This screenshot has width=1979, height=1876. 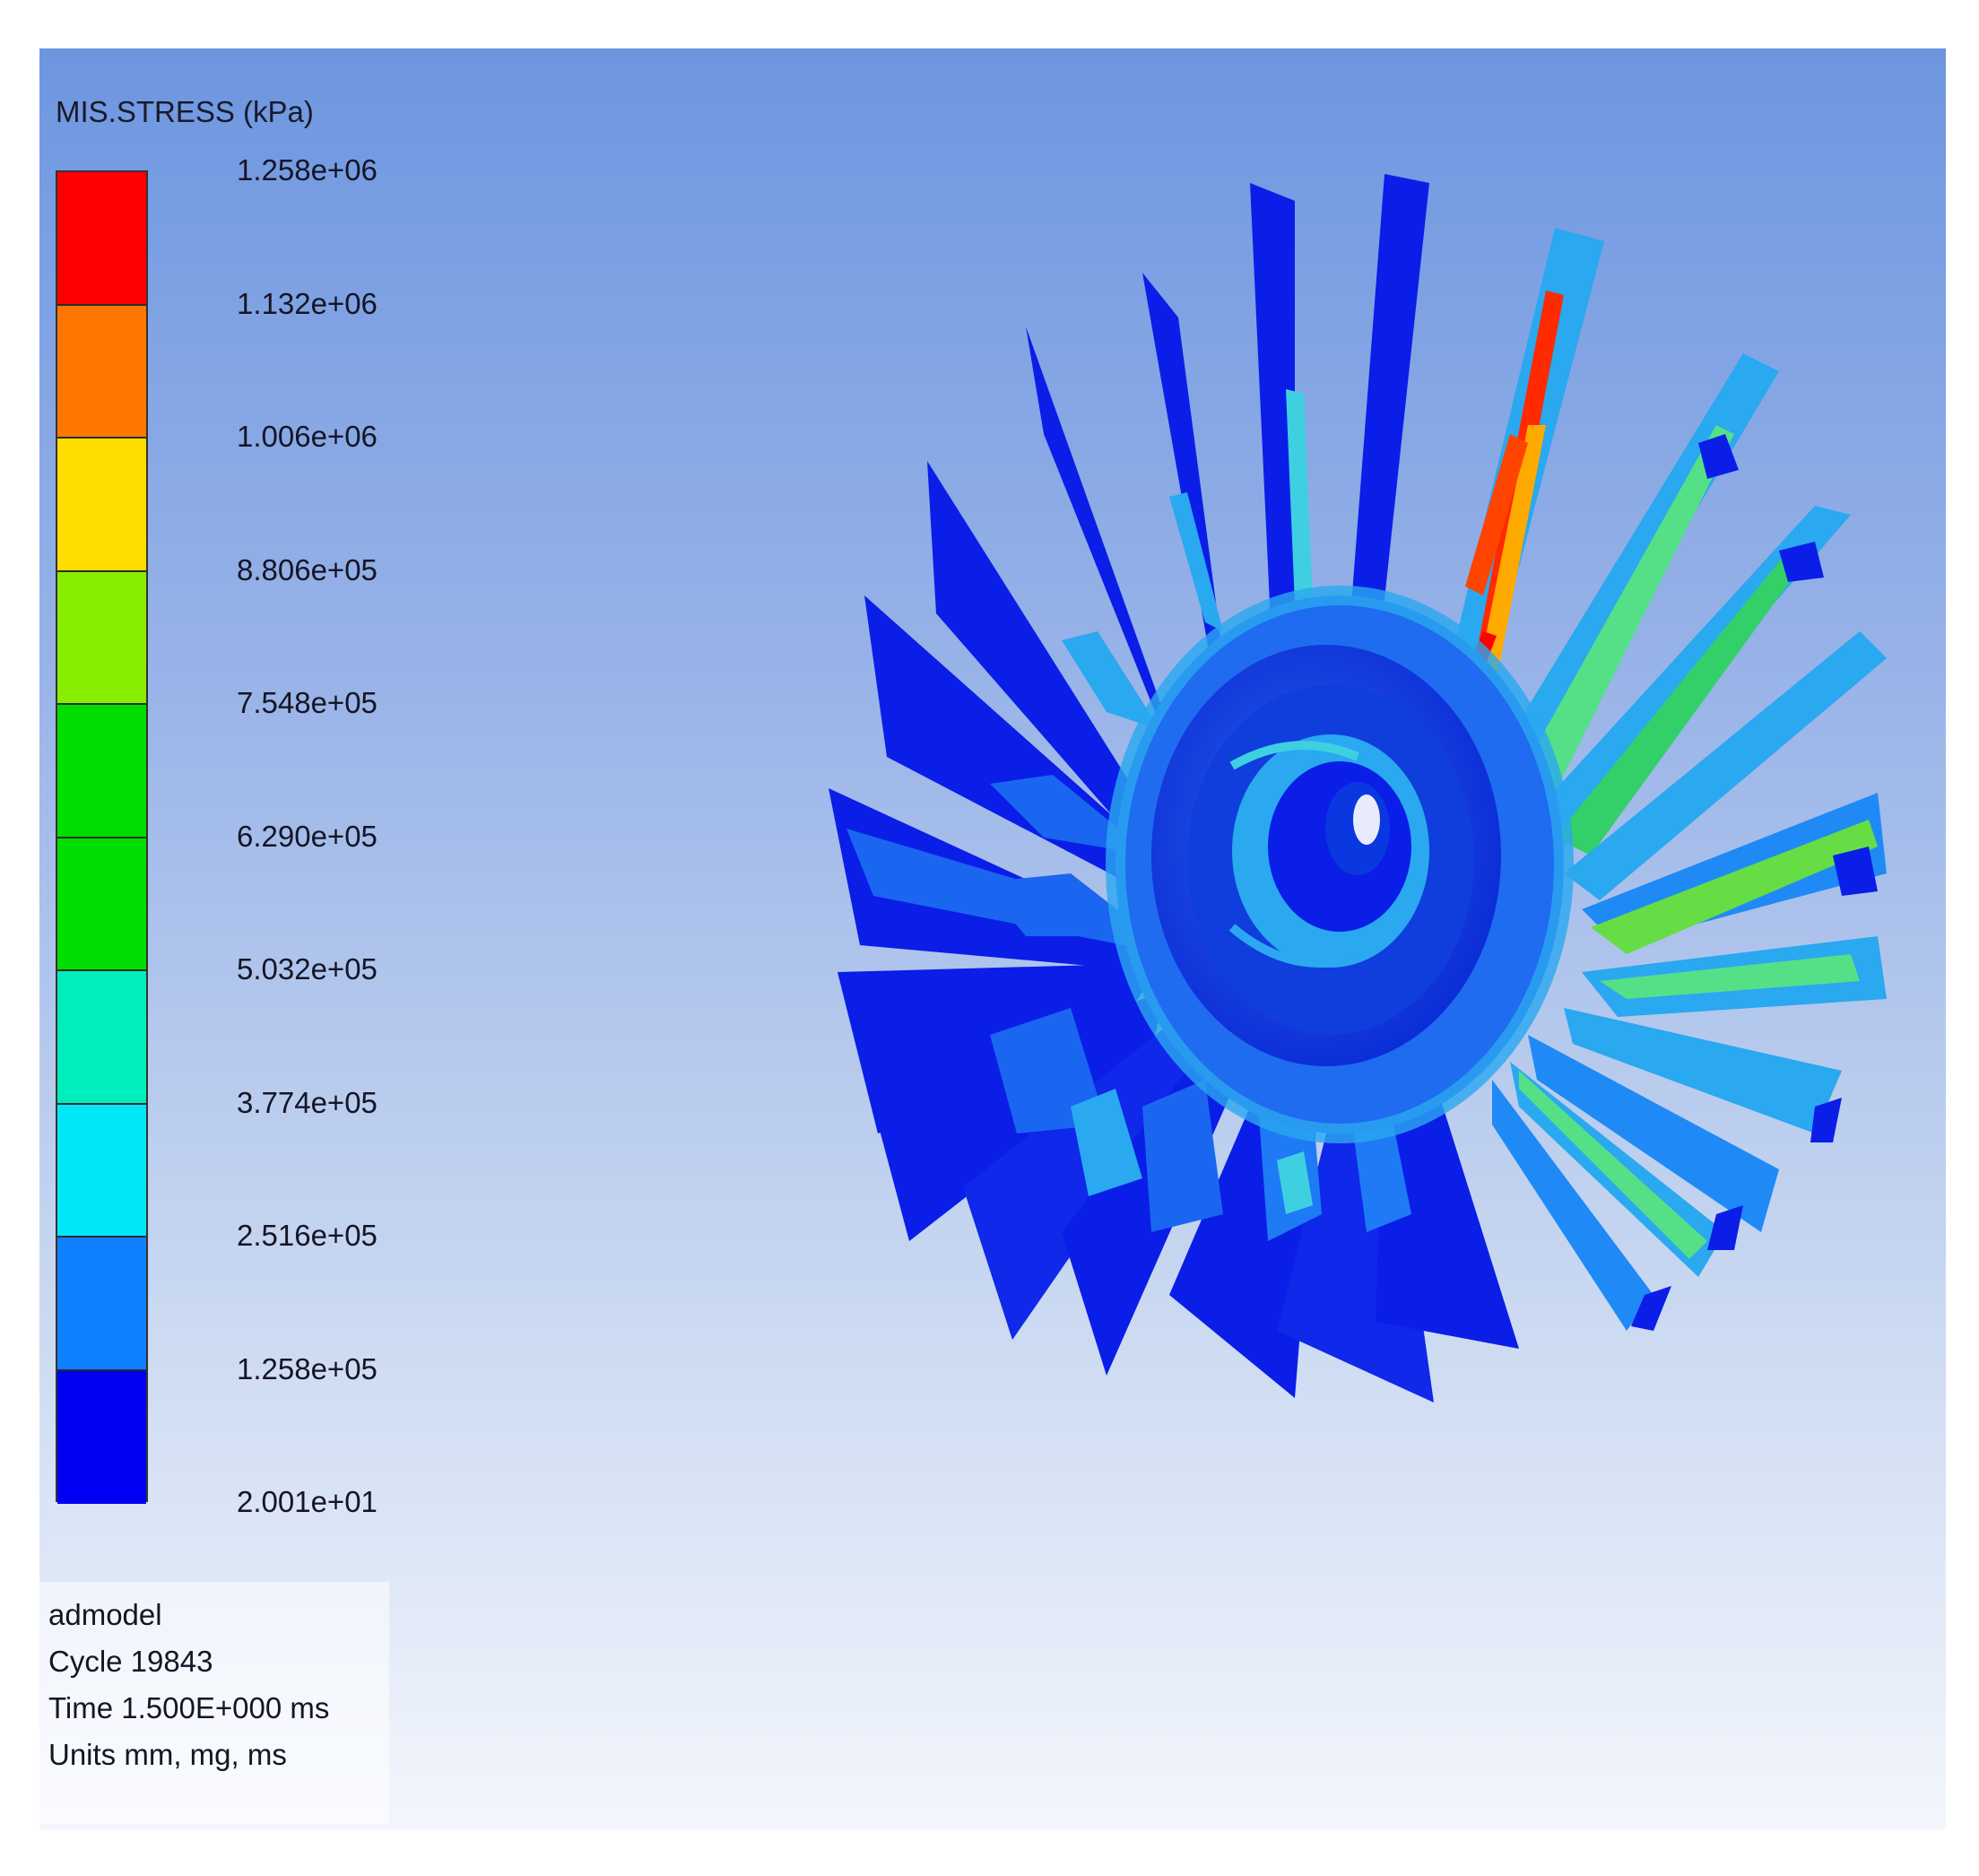 What do you see at coordinates (307, 1102) in the screenshot?
I see `color-scale-tick-label: 3.774e+05` at bounding box center [307, 1102].